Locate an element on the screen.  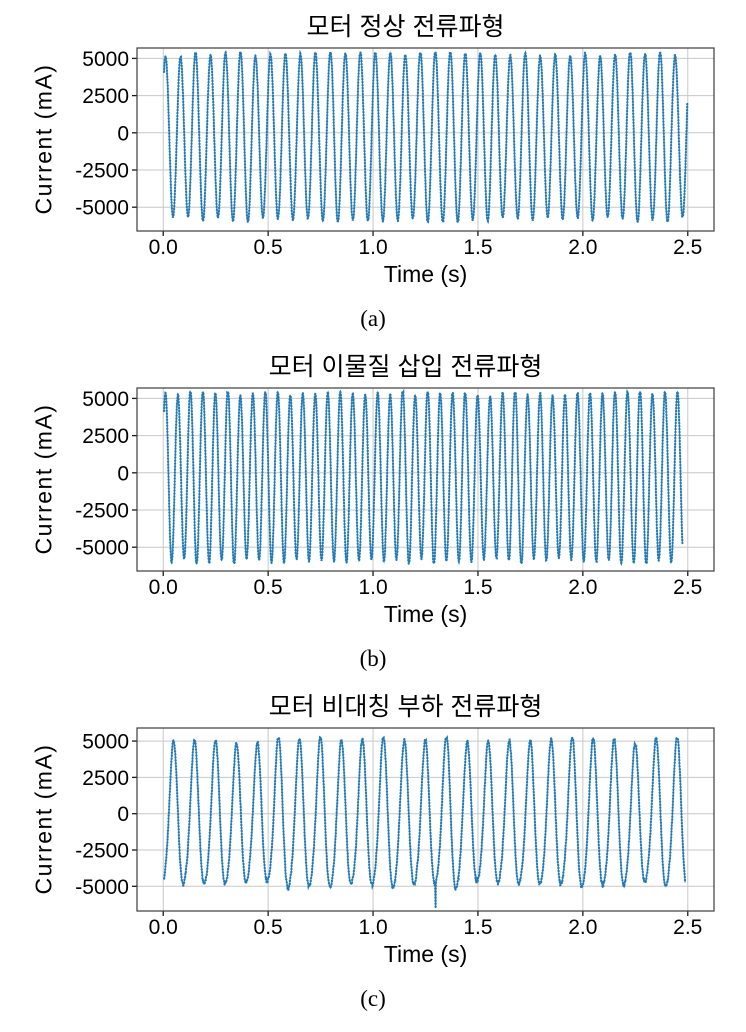
chart-title: 모터 이물질 삽입 전류파형 is located at coordinates (405, 367).